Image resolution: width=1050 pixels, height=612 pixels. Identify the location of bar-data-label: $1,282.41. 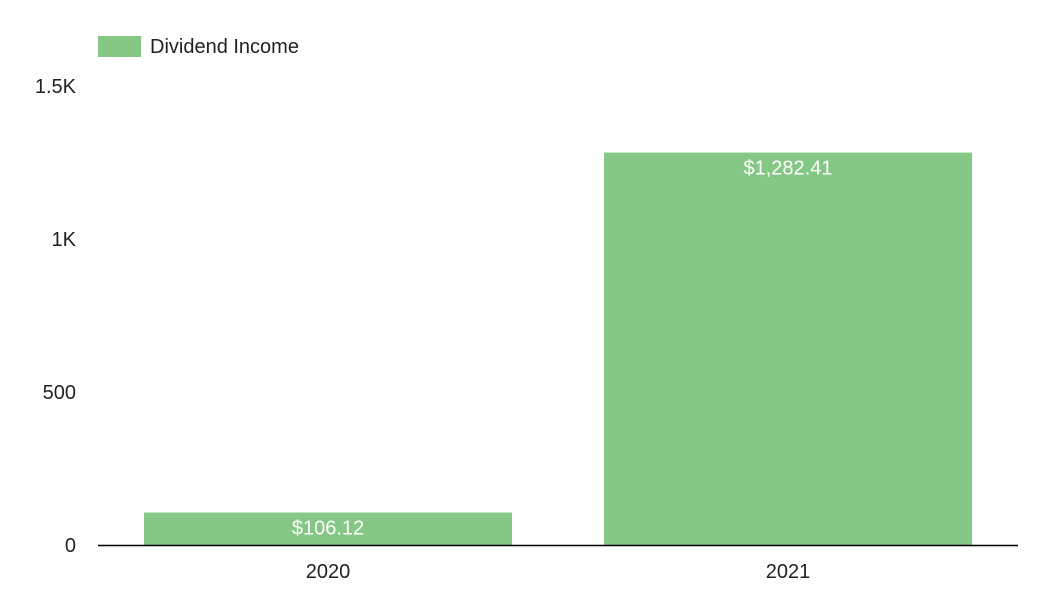
(788, 169).